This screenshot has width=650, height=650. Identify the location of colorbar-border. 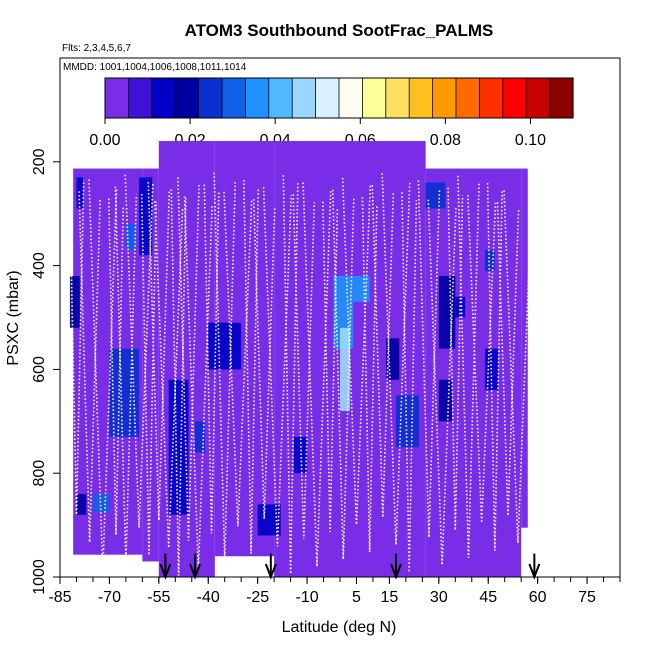
(339, 98).